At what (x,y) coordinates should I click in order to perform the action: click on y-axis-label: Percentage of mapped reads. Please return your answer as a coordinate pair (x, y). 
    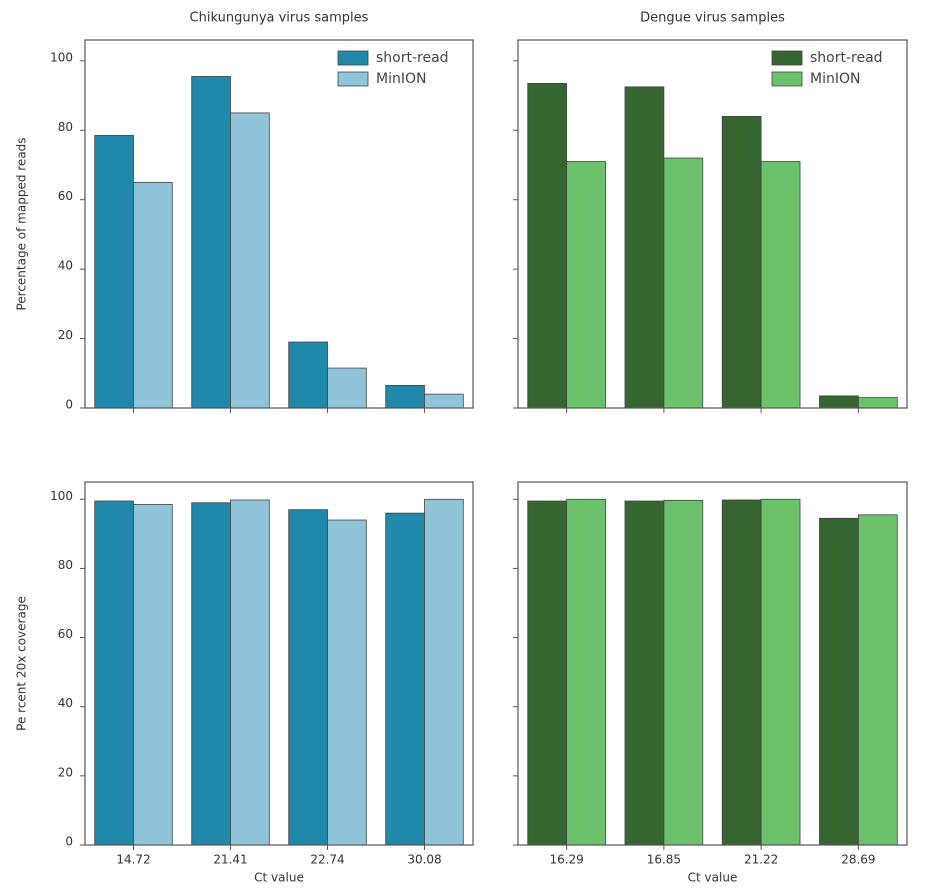
    Looking at the image, I should click on (22, 223).